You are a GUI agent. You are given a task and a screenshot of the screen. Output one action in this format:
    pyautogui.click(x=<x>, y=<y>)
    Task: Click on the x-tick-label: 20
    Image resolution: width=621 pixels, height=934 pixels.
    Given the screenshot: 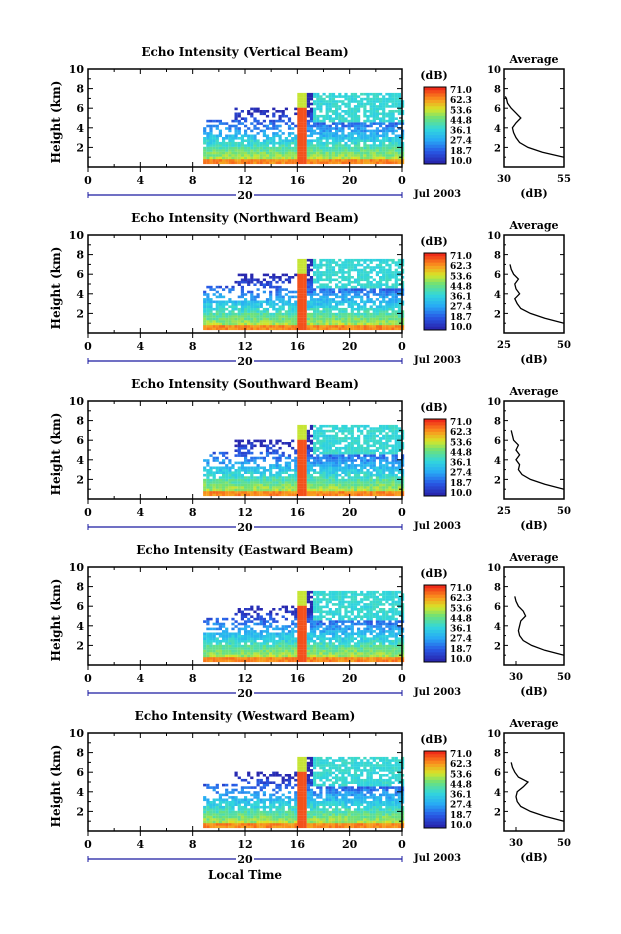 What is the action you would take?
    pyautogui.click(x=350, y=180)
    